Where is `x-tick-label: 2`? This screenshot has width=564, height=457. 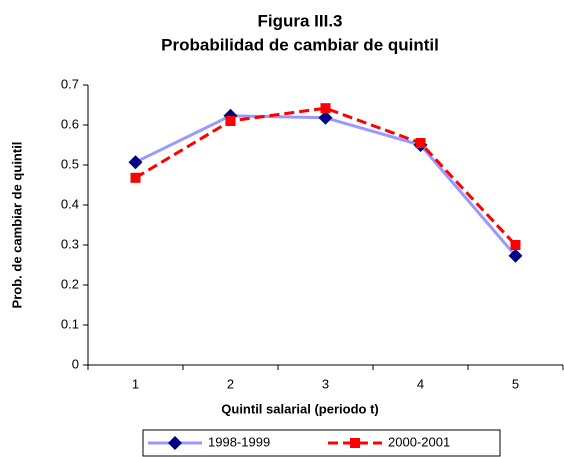
x-tick-label: 2 is located at coordinates (230, 383).